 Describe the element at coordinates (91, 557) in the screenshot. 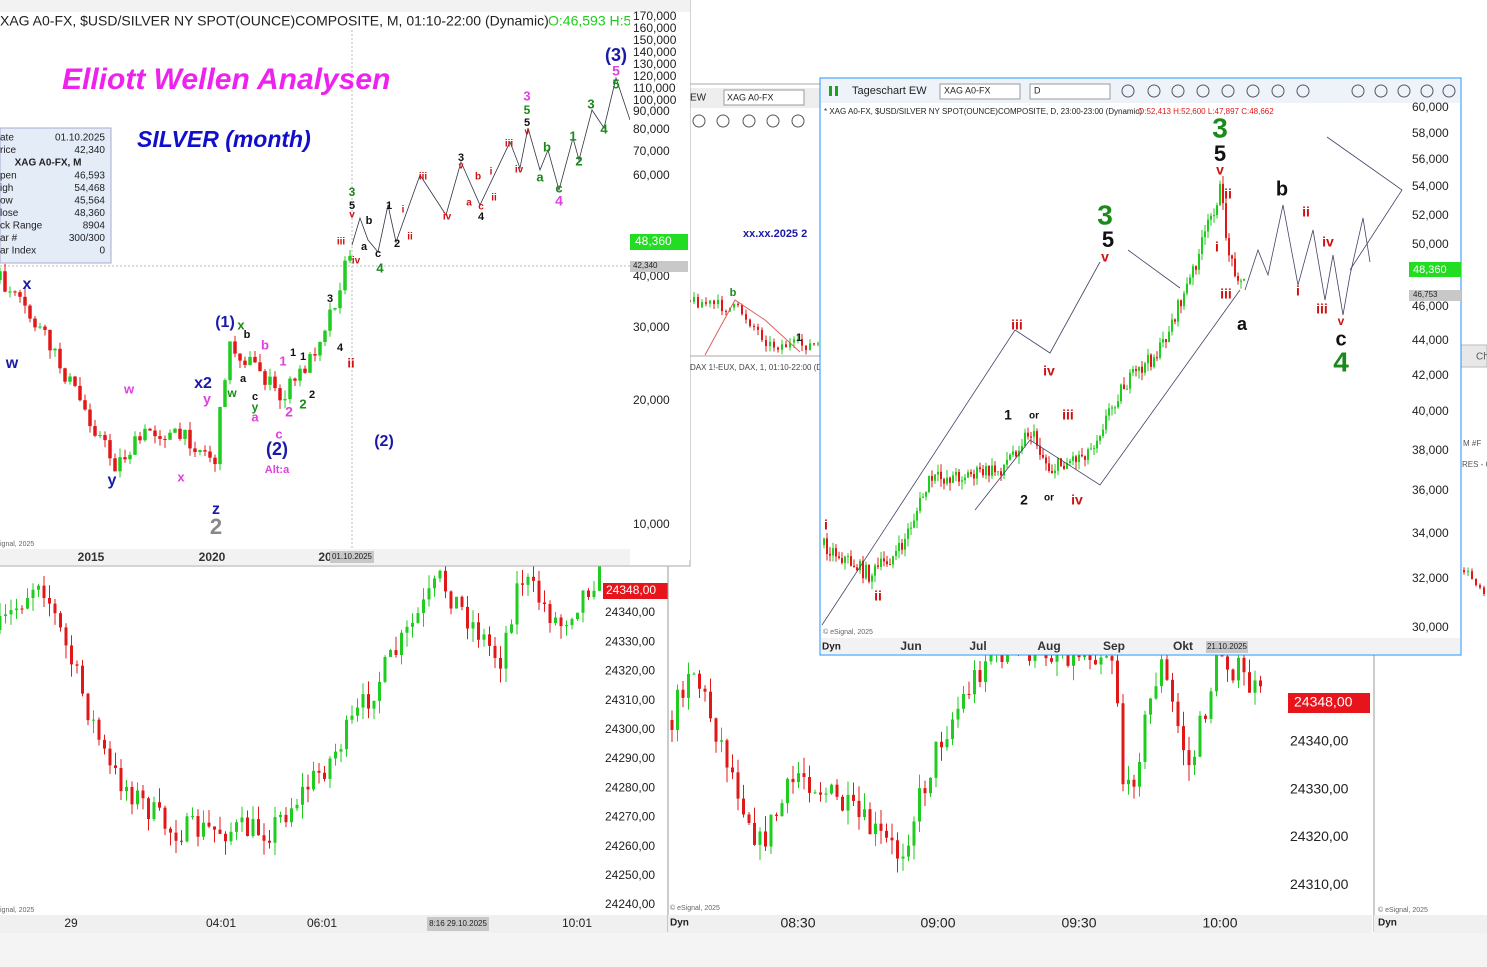

I see `time-label: 2015` at that location.